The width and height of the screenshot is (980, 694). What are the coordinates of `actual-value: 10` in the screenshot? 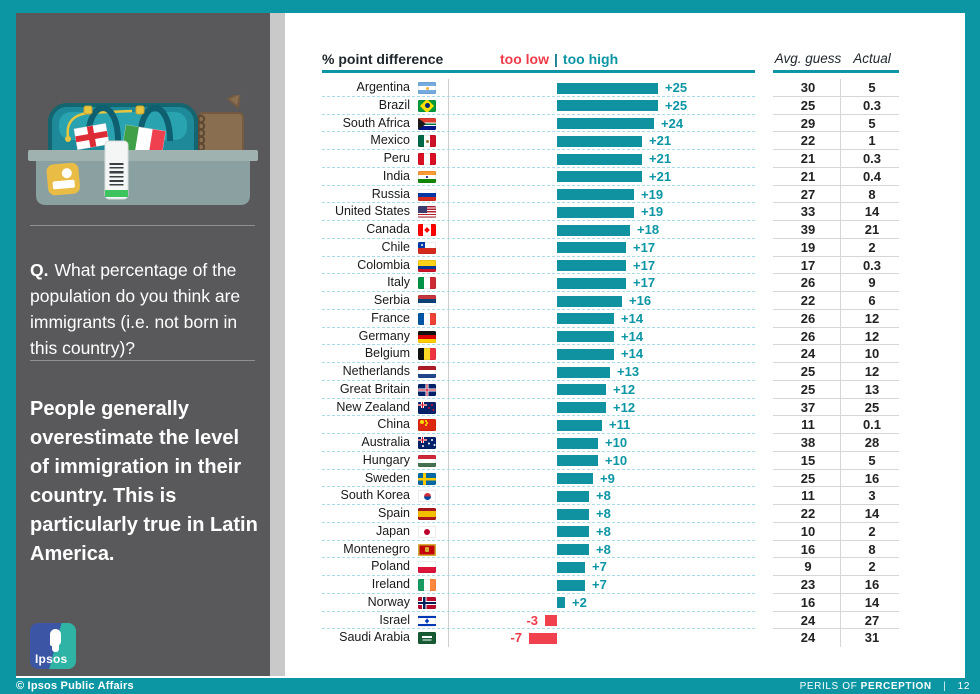 It's located at (872, 354).